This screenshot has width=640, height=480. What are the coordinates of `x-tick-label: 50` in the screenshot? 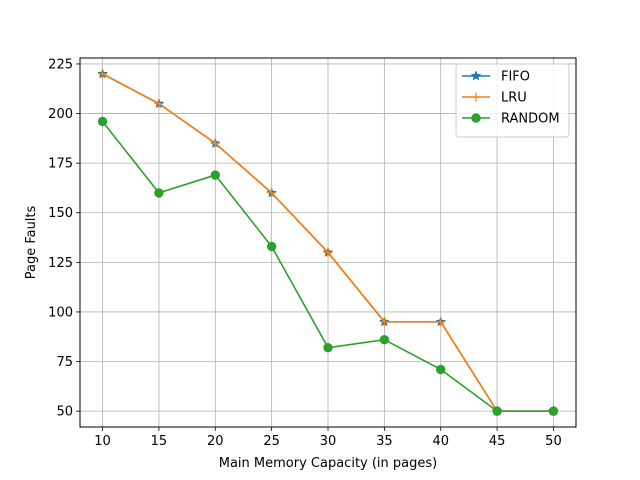 It's located at (553, 441).